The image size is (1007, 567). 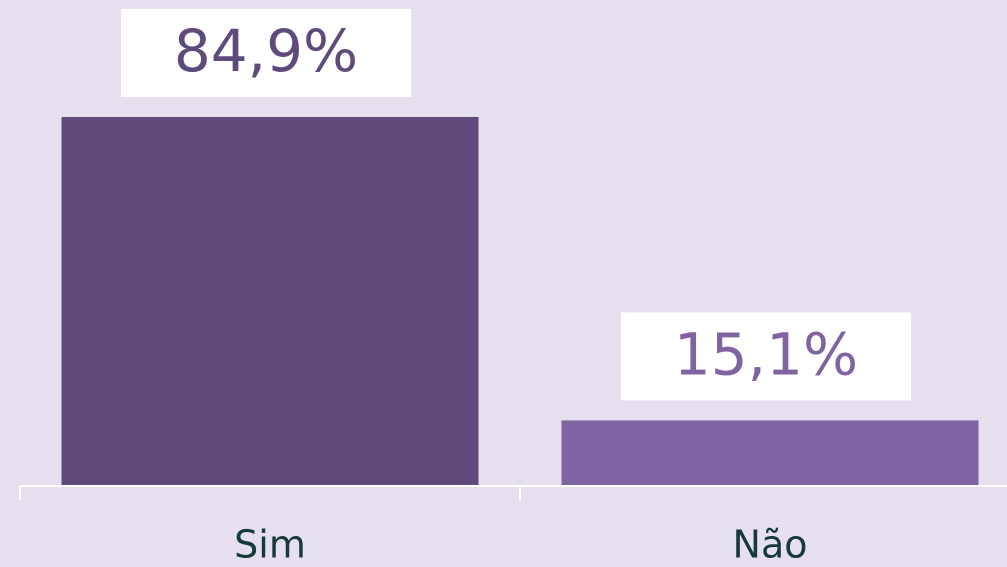 I want to click on x-tick-label: Sim, so click(x=270, y=545).